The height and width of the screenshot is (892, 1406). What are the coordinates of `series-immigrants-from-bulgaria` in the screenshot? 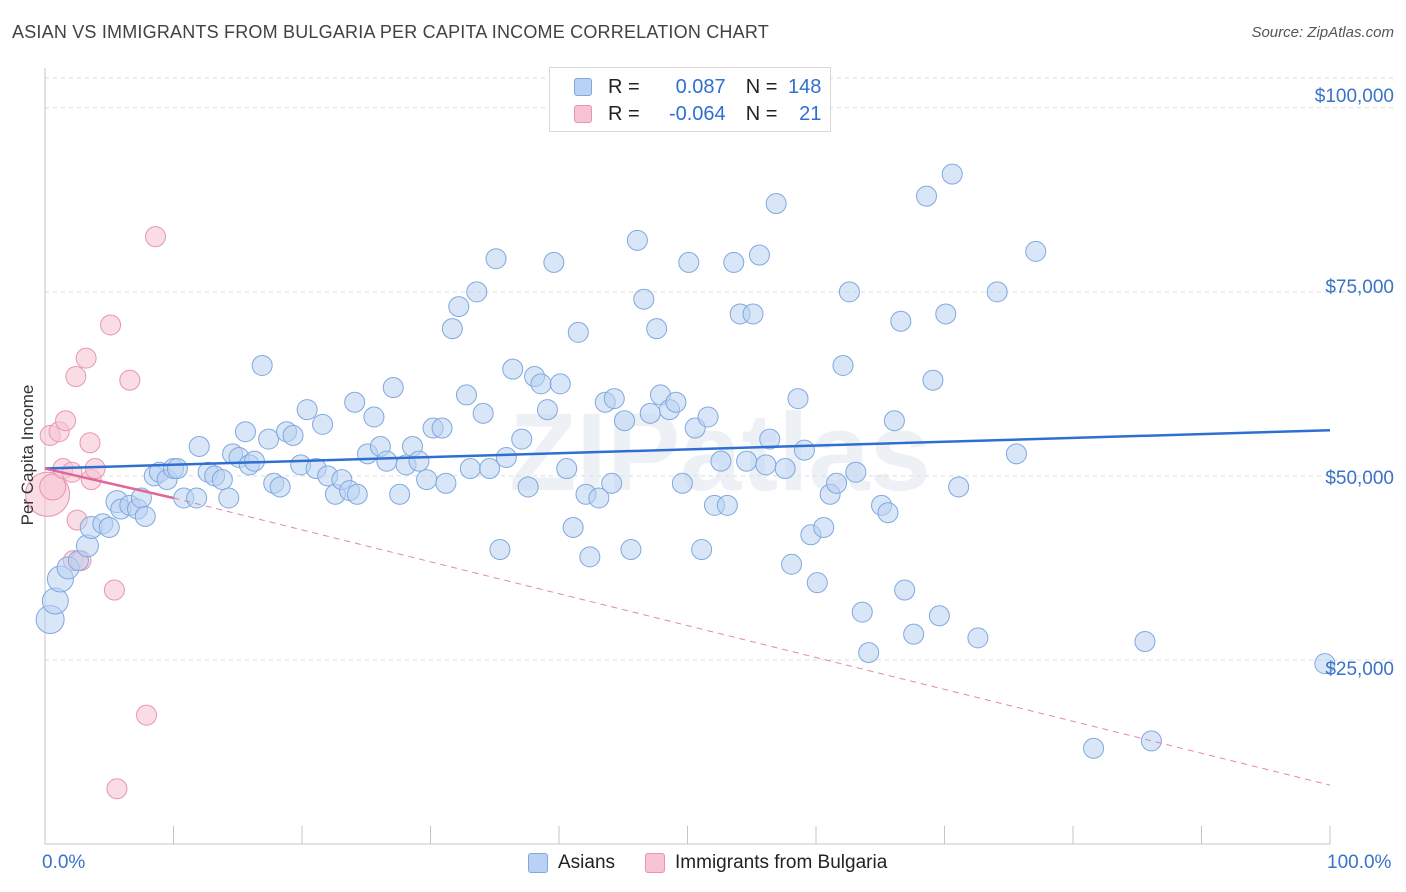 It's located at (96, 513).